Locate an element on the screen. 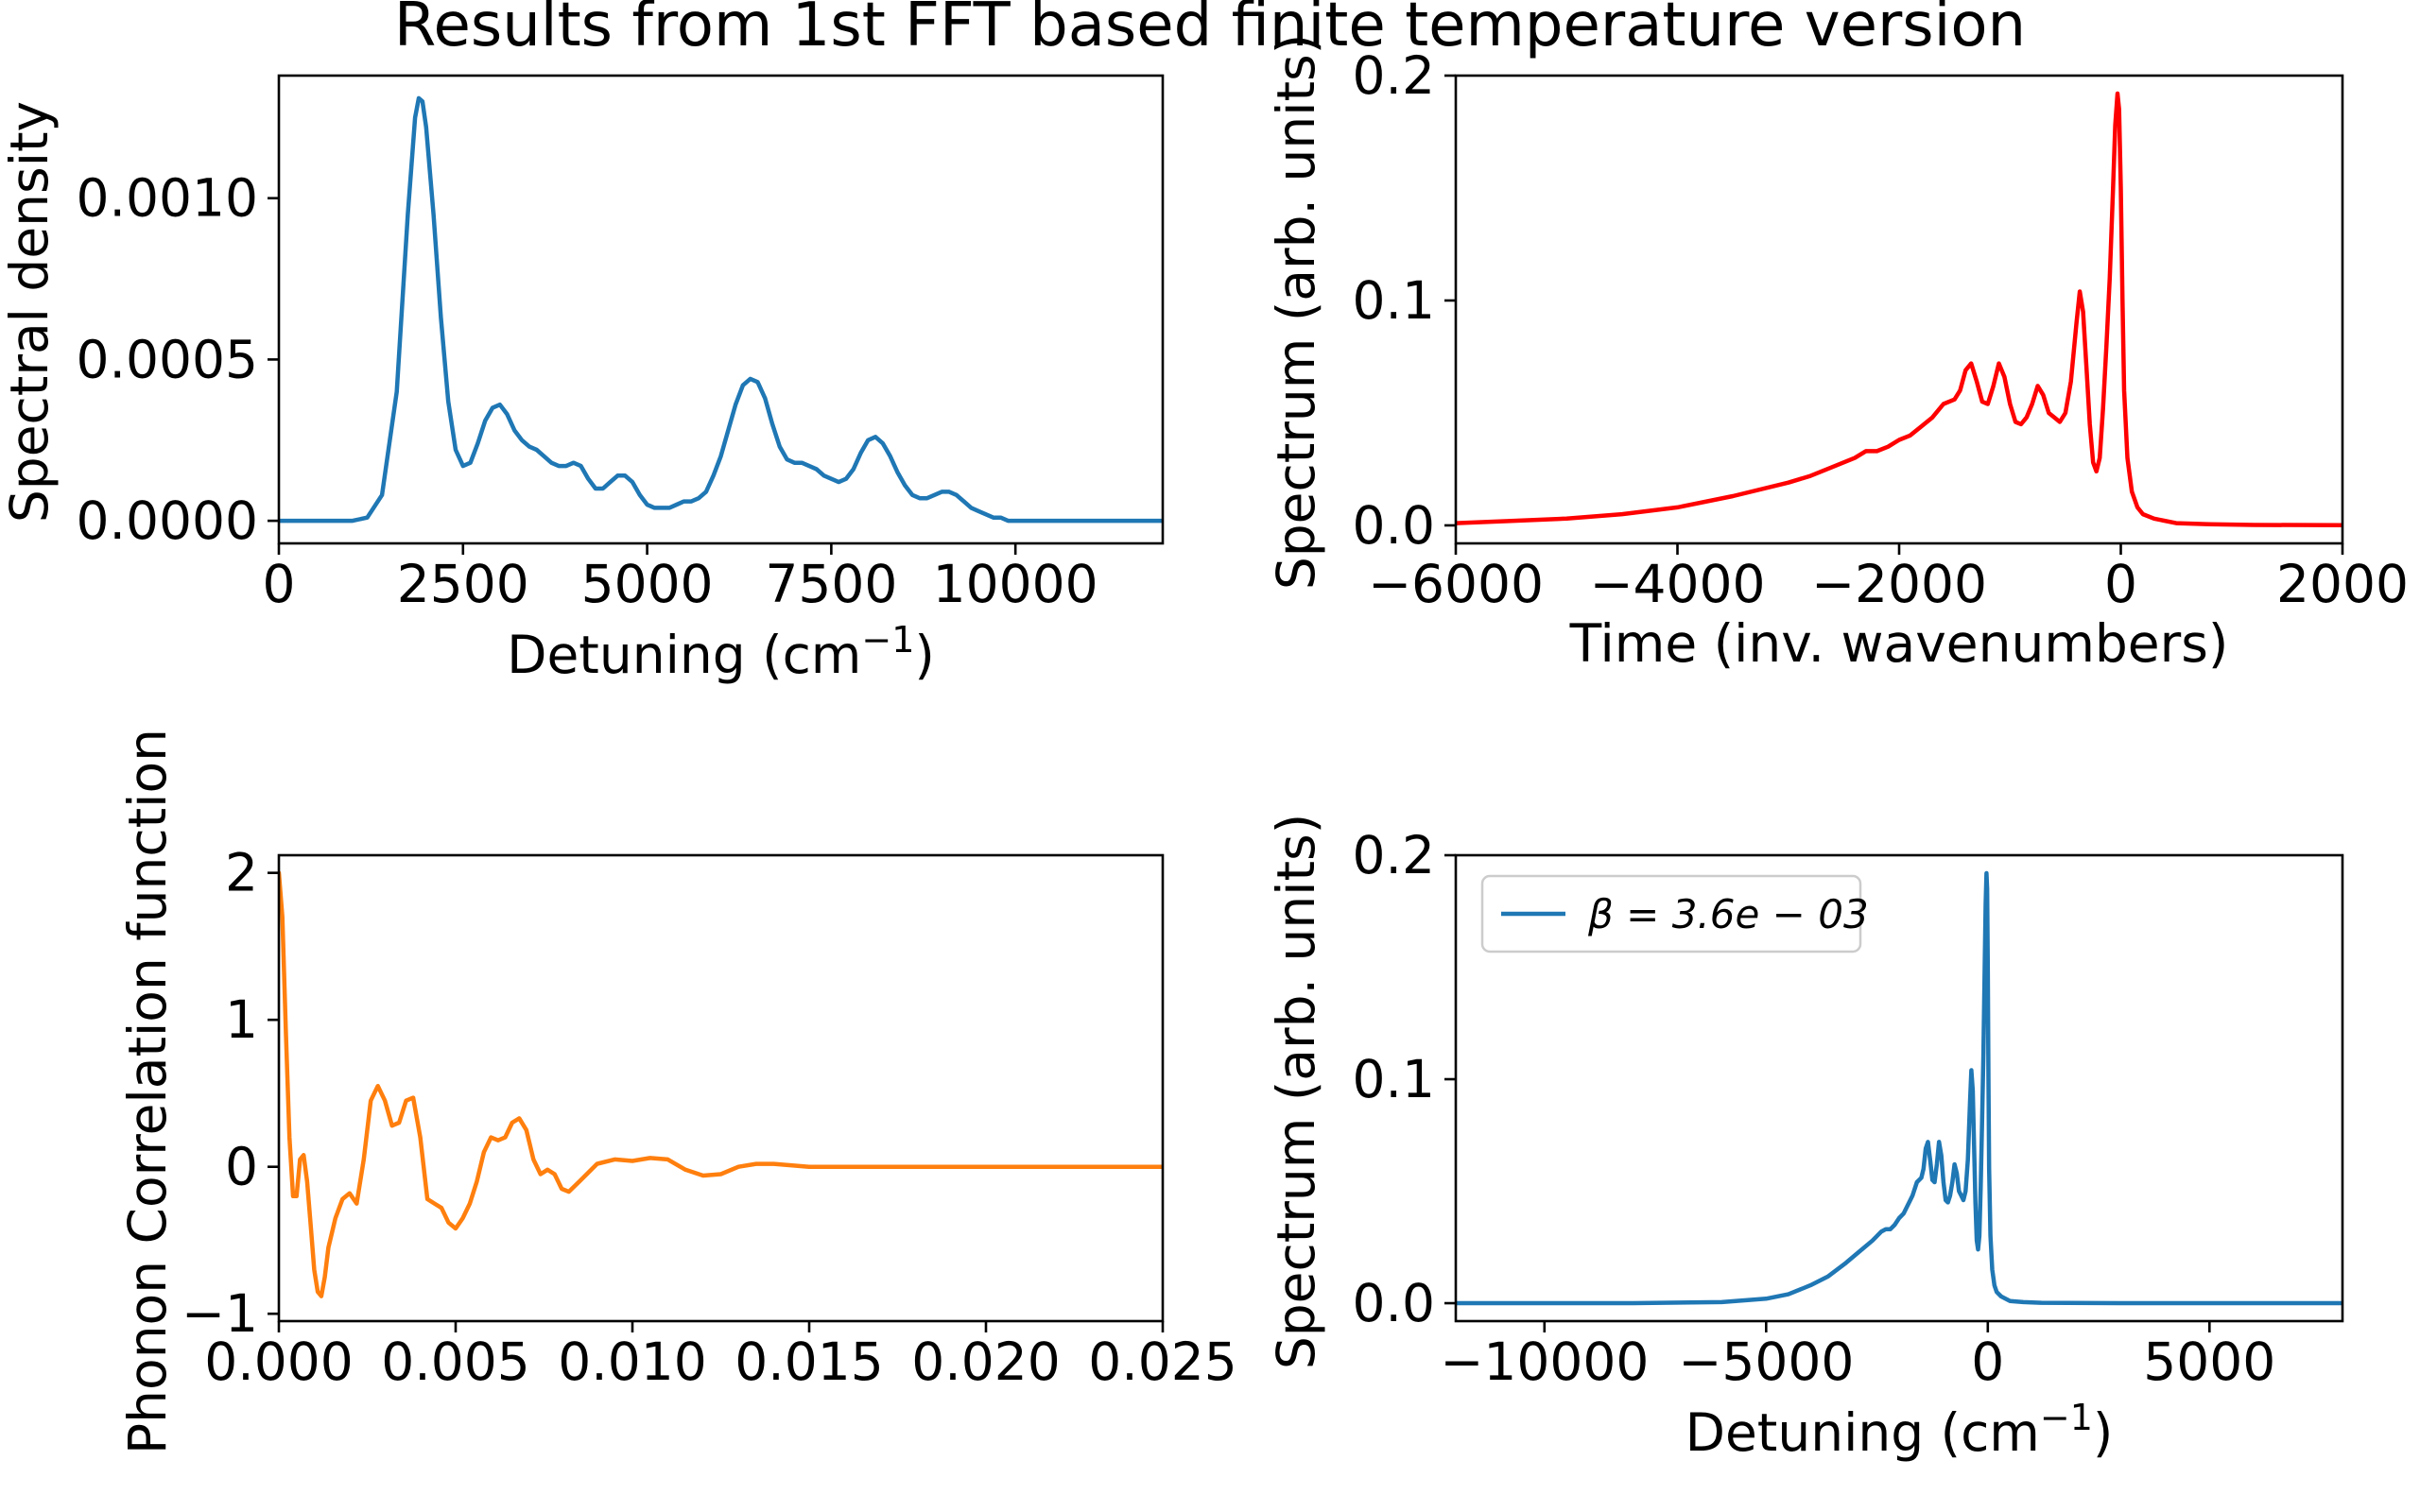 The width and height of the screenshot is (2420, 1512). x-tick-label: −10000 is located at coordinates (1544, 1362).